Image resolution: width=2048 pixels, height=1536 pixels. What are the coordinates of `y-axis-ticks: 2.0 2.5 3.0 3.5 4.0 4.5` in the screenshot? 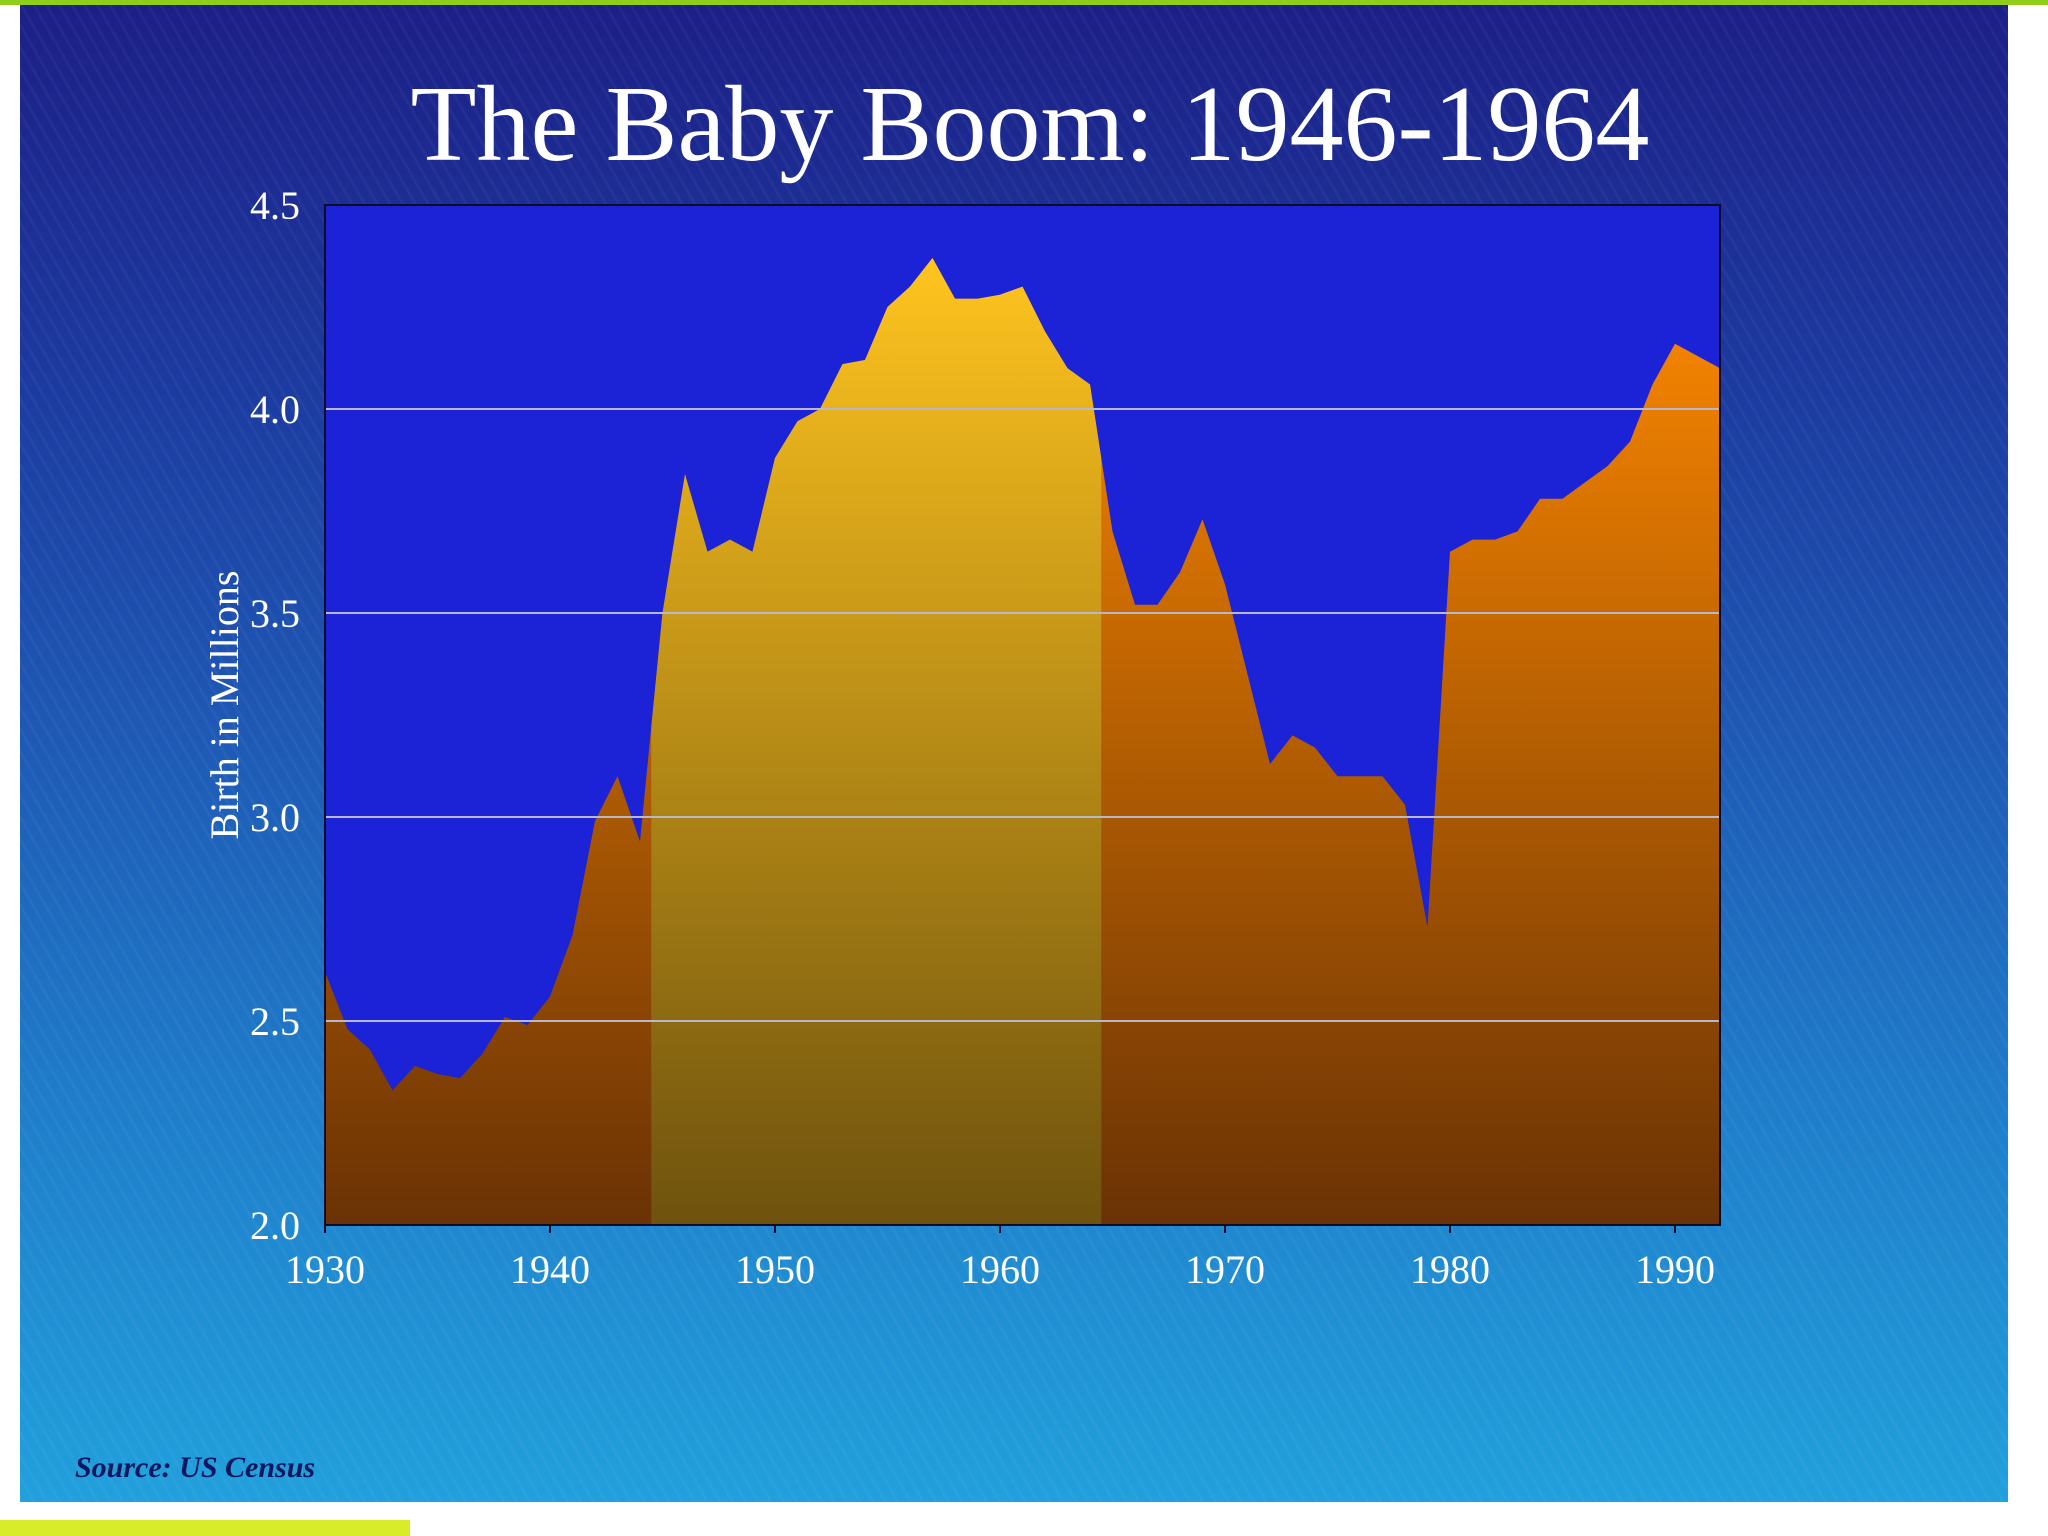 It's located at (275, 715).